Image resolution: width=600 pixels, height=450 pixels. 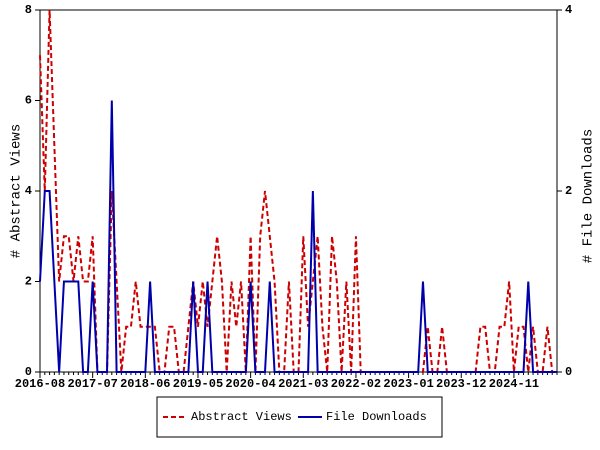 What do you see at coordinates (589, 196) in the screenshot?
I see `y2-axis-label: # File Downloads` at bounding box center [589, 196].